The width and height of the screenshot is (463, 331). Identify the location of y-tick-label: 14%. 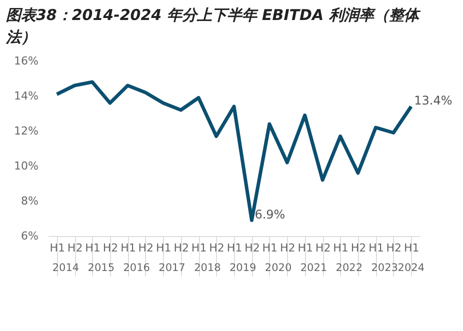
(26, 96).